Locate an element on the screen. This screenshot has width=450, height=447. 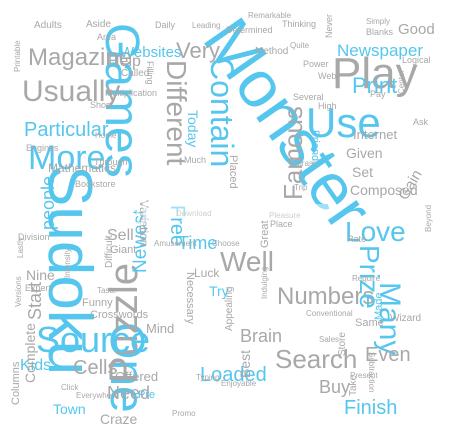
word-quite: Quite is located at coordinates (300, 45).